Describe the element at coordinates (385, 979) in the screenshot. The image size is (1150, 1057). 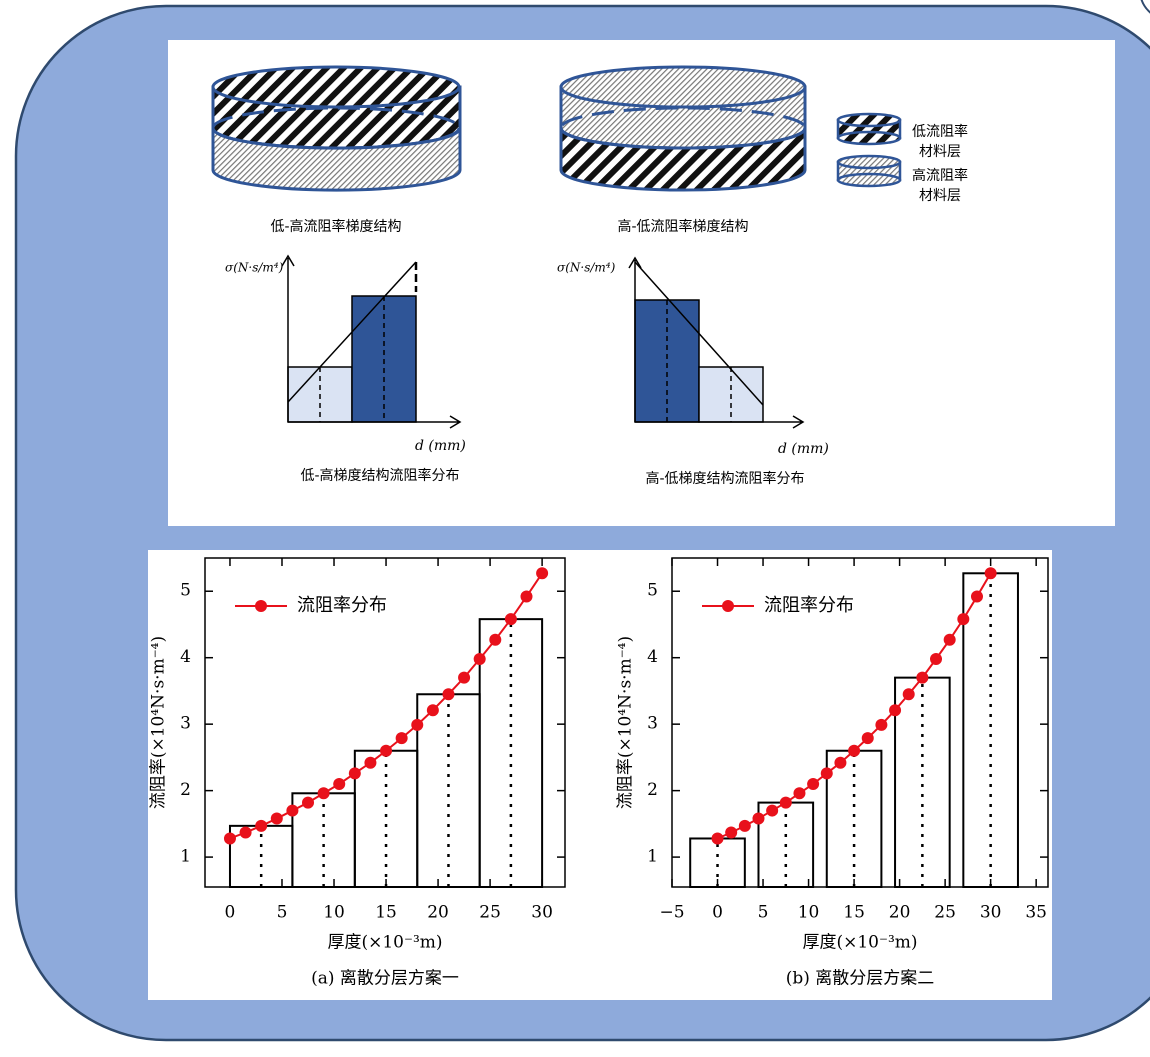
I see `chart-caption: (a) 离散分层方案一` at that location.